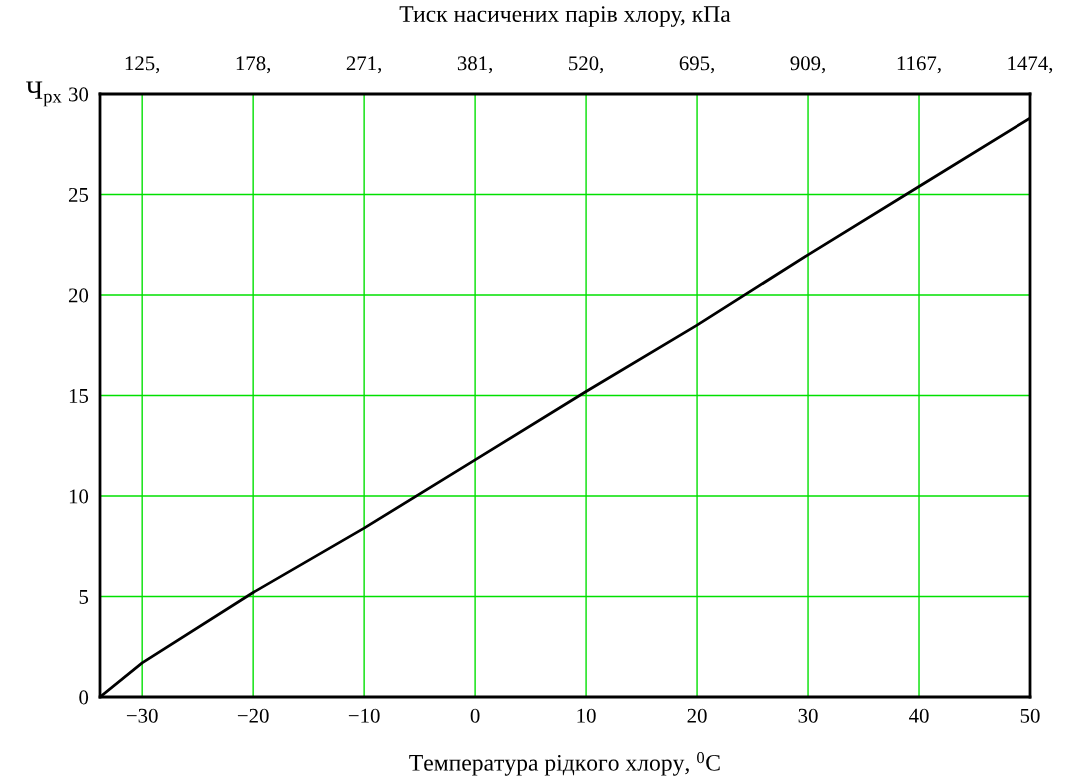 Image resolution: width=1067 pixels, height=778 pixels. Describe the element at coordinates (475, 65) in the screenshot. I see `text: 381,` at that location.